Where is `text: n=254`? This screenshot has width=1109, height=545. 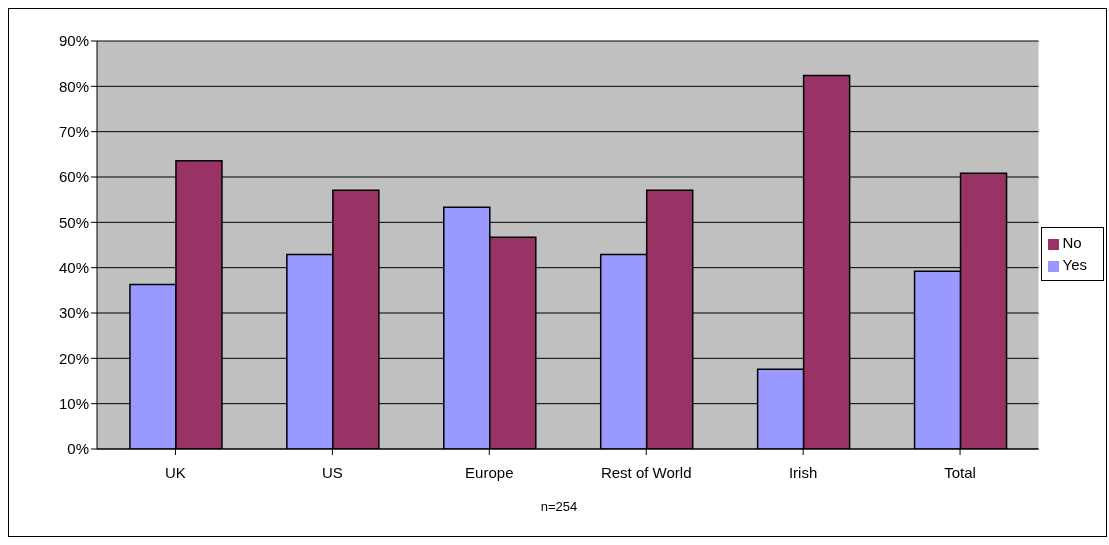 text: n=254 is located at coordinates (559, 506).